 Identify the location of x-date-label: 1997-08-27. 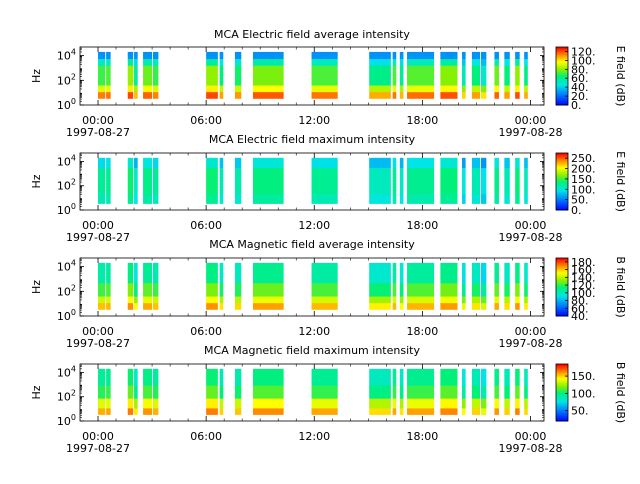
(98, 343).